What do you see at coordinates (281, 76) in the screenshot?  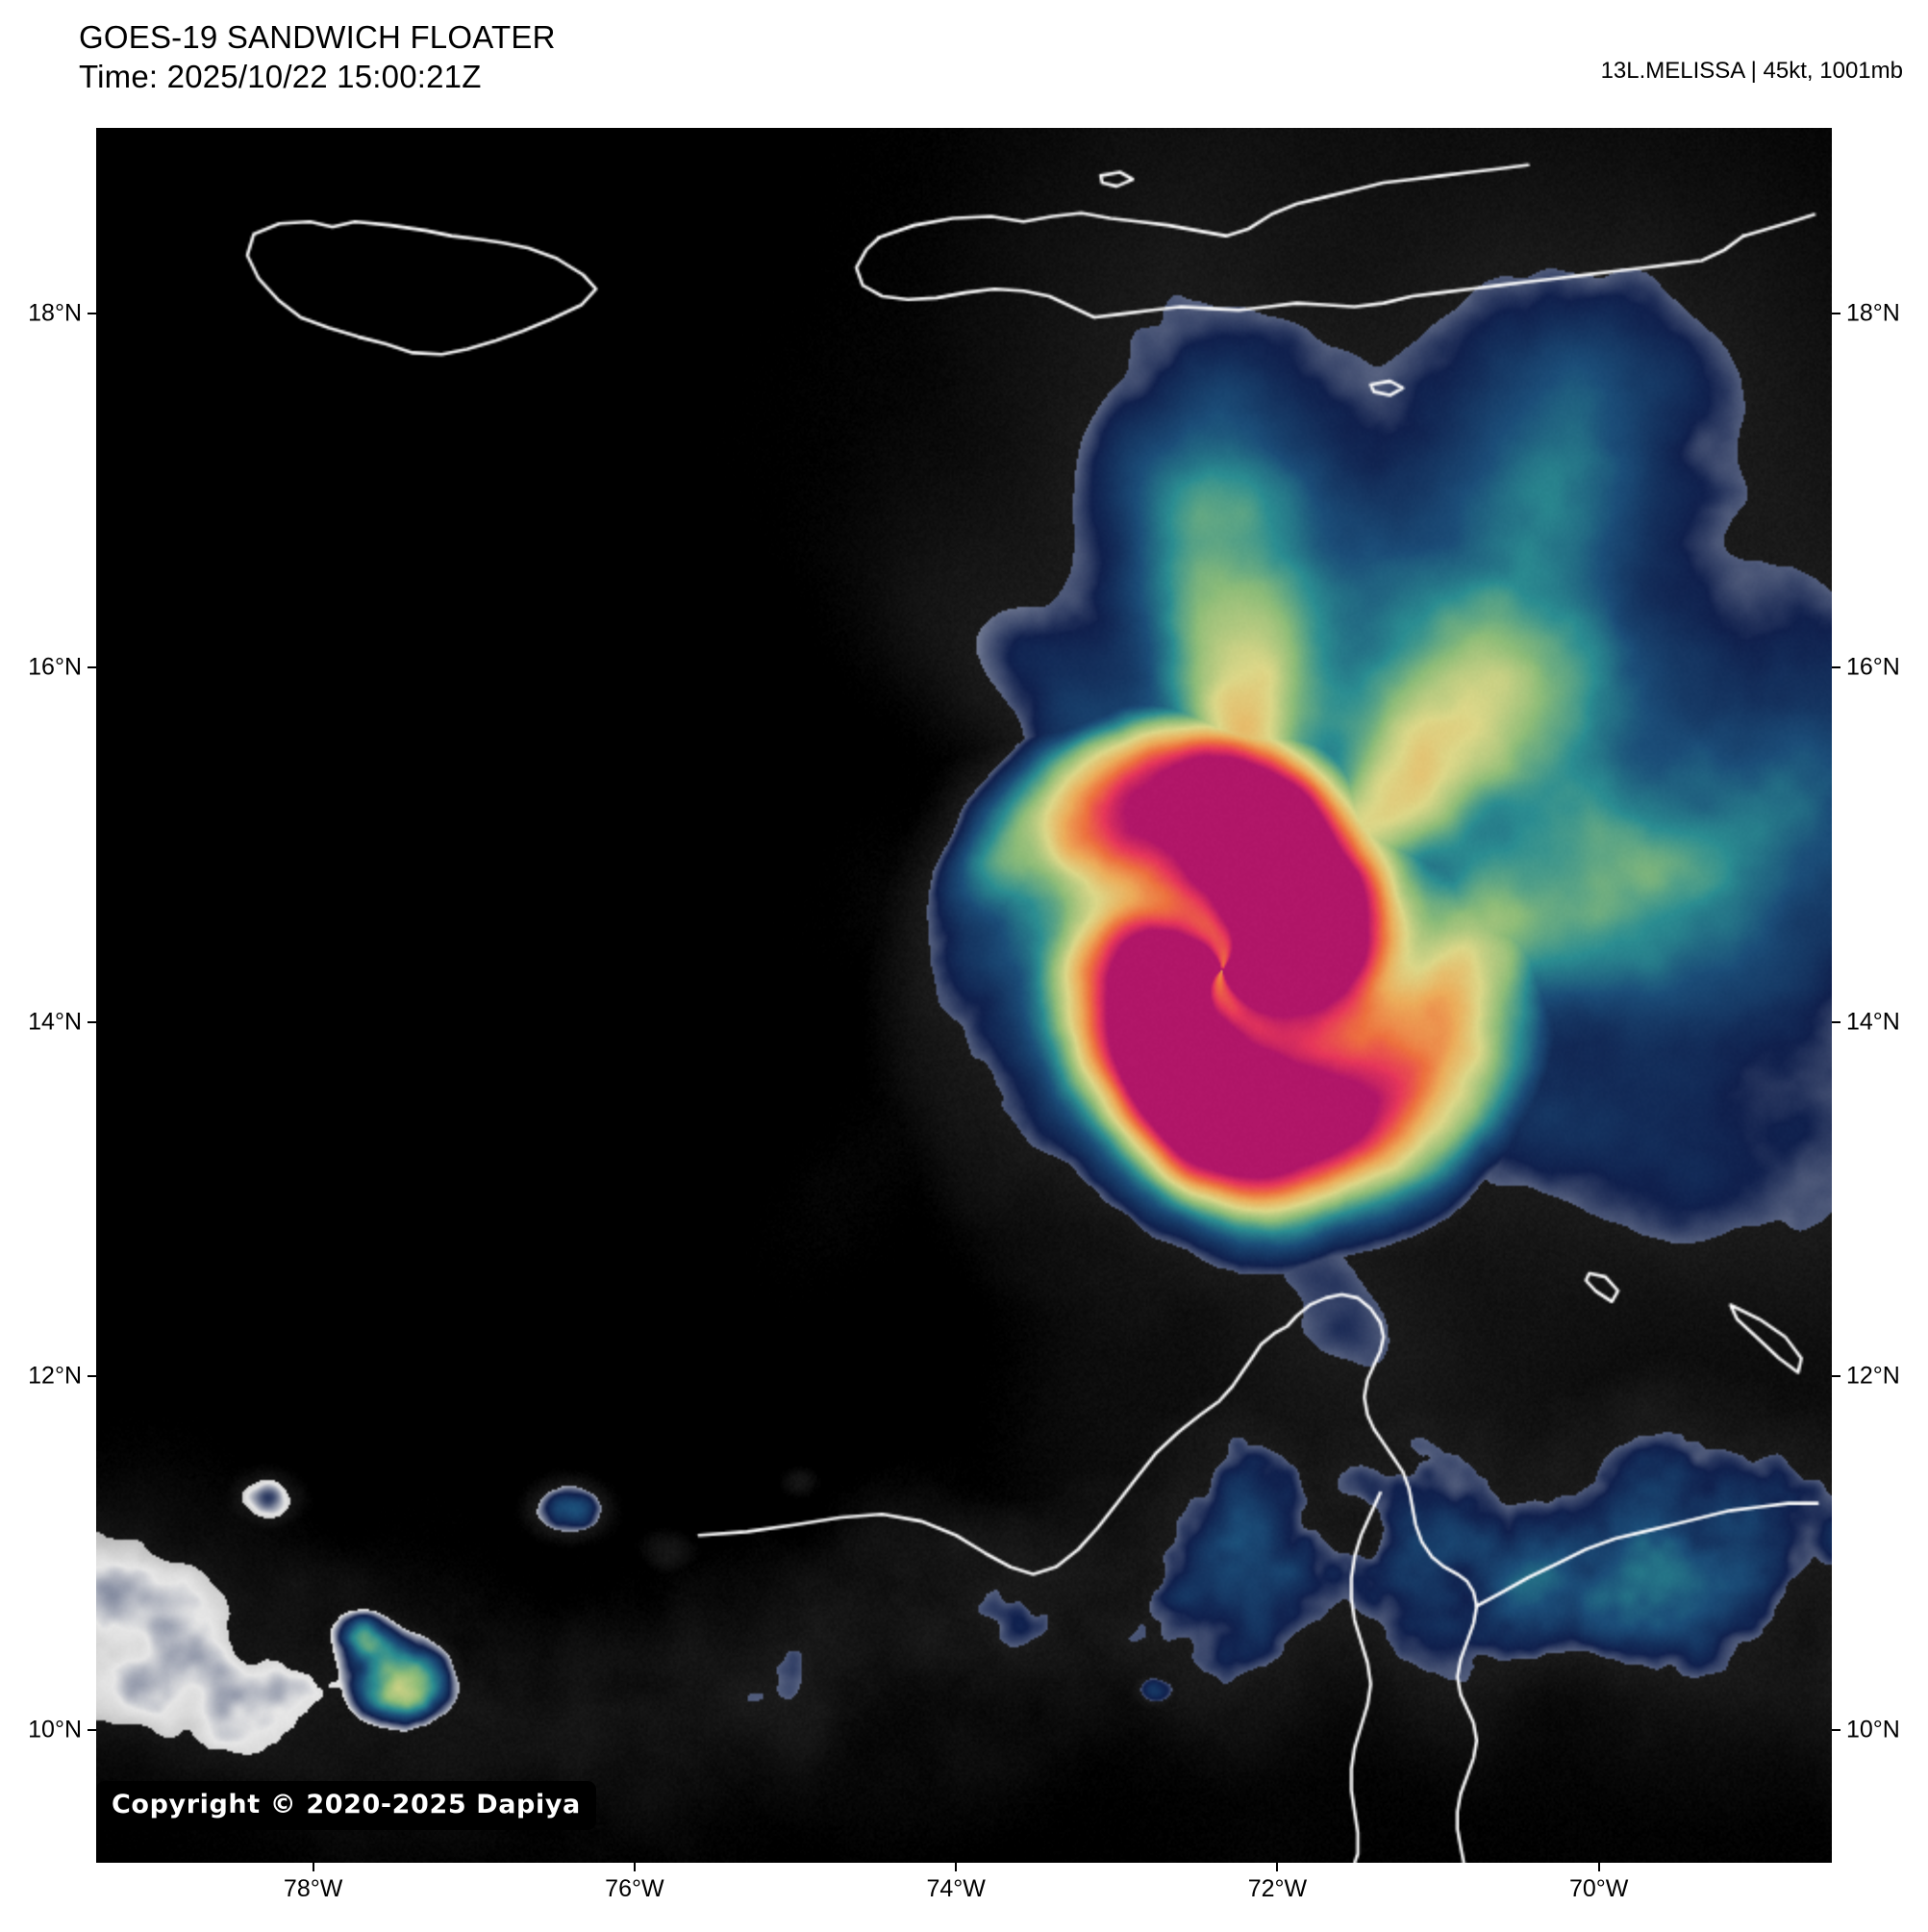 I see `timestamp-line: Time: 2025/10/22 15:00:21Z` at bounding box center [281, 76].